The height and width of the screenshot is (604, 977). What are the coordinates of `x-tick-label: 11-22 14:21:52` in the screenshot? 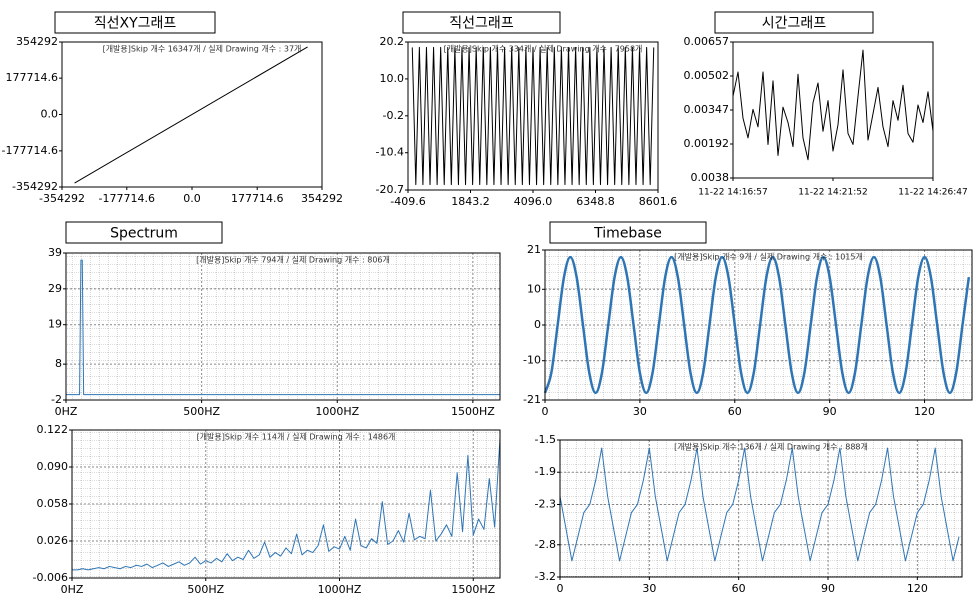 It's located at (832, 193).